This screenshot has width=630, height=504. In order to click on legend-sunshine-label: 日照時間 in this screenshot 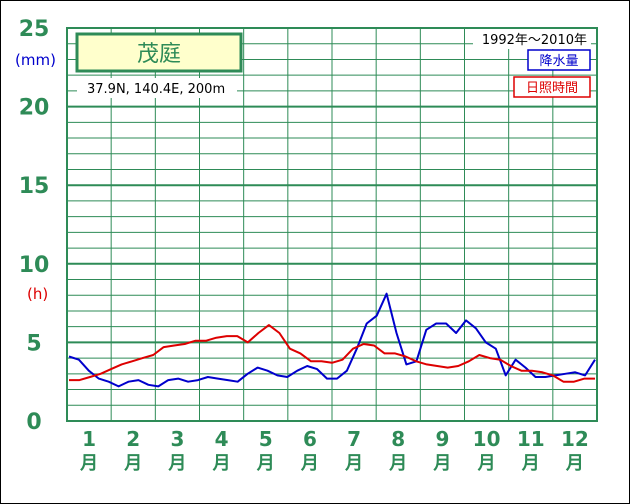, I will do `click(552, 88)`.